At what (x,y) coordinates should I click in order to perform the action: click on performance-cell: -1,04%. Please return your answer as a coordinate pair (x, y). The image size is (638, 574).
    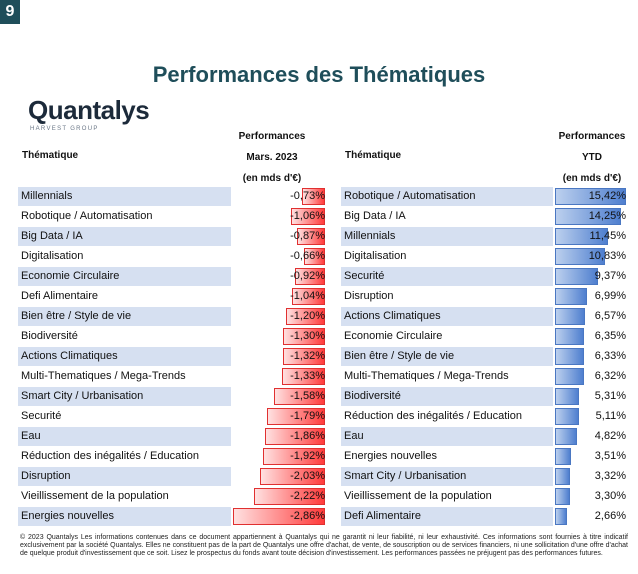
    Looking at the image, I should click on (279, 296).